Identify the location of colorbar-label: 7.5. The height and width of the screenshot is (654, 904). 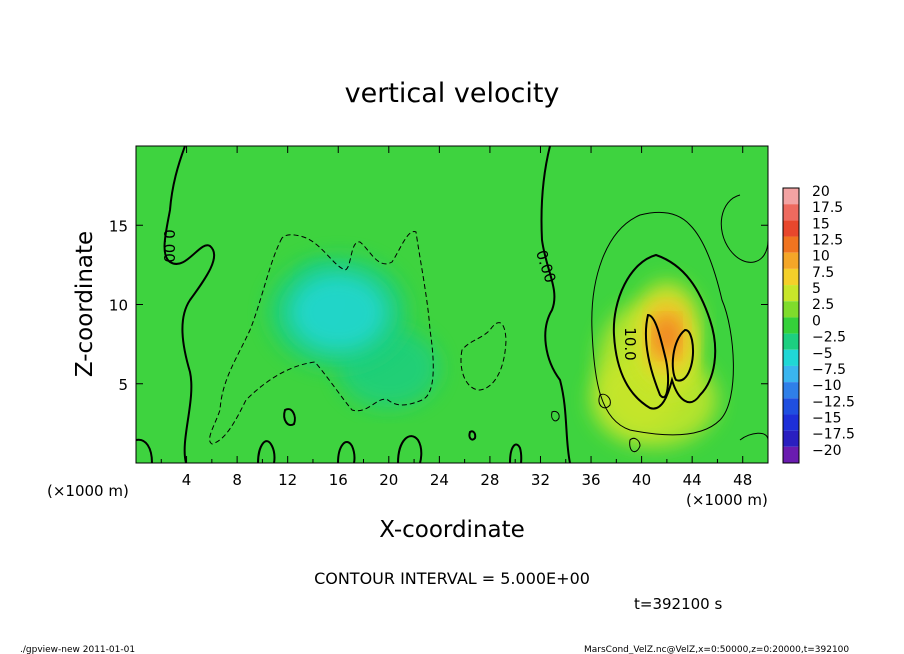
(823, 273).